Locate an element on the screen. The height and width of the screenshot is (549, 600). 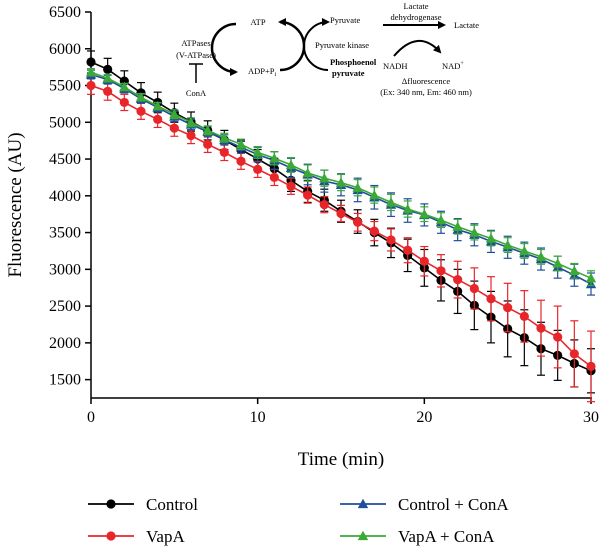
x-ticks: 0 10 20 30 is located at coordinates (343, 412).